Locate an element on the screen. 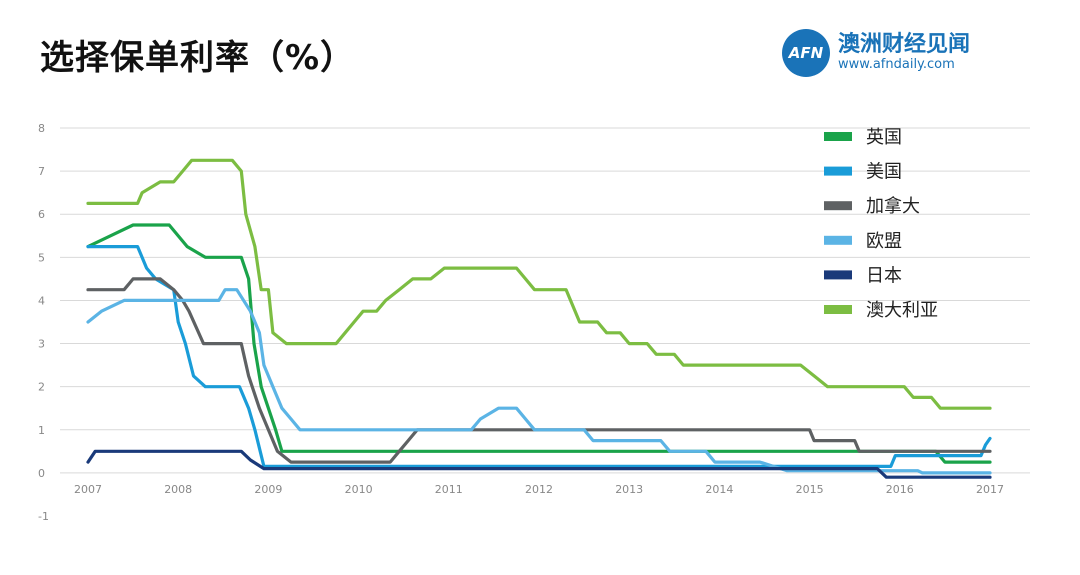 The height and width of the screenshot is (575, 1080). x-tick-label: 2012 is located at coordinates (539, 489).